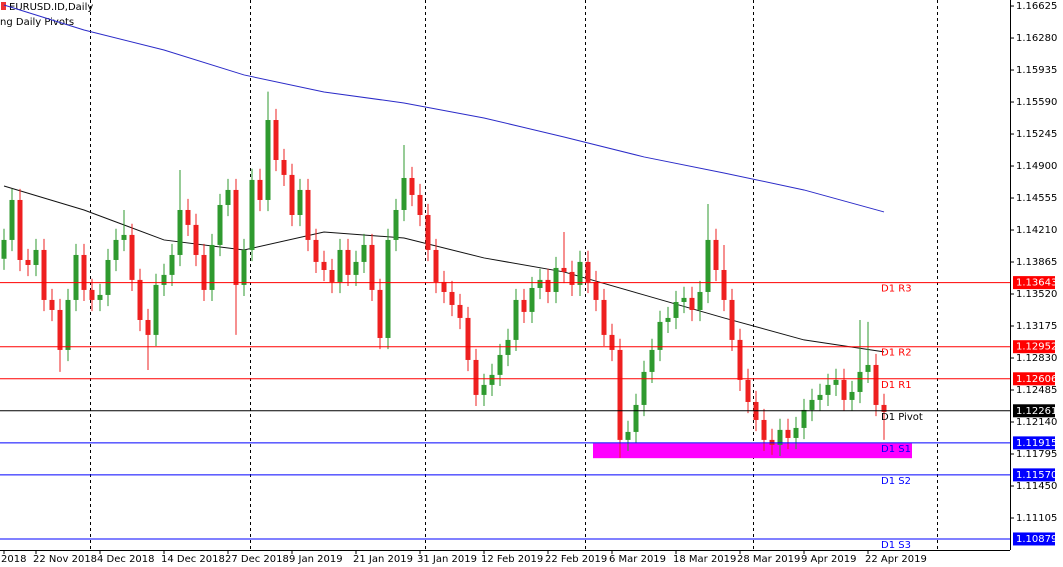  I want to click on y-tick-label: 1.12485, so click(1036, 390).